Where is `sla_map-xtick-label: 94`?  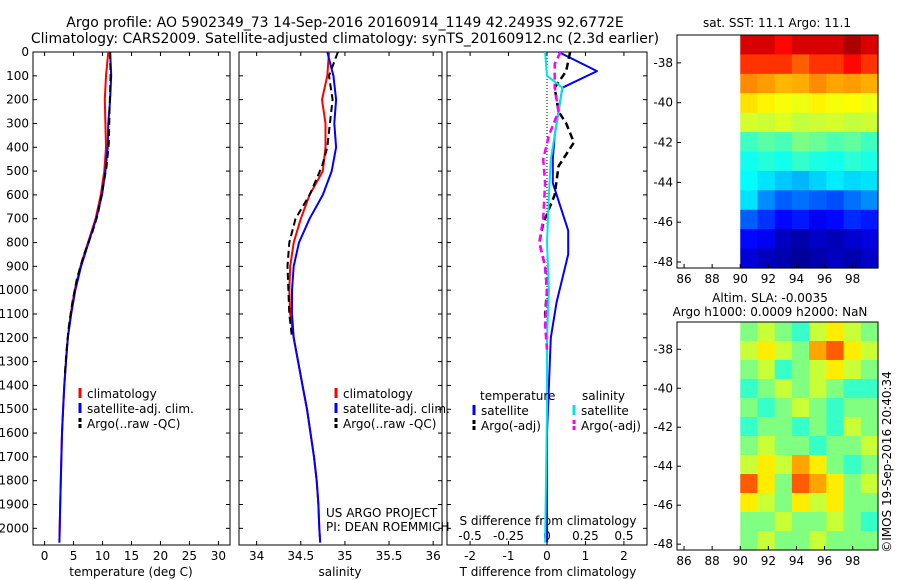
sla_map-xtick-label: 94 is located at coordinates (796, 561).